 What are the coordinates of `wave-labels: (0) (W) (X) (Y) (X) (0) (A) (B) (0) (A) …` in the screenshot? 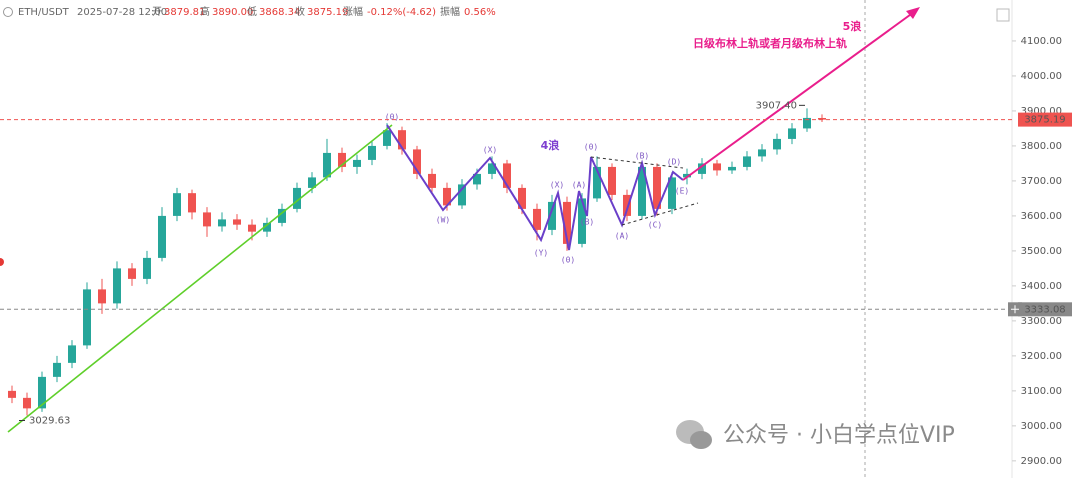 It's located at (537, 189).